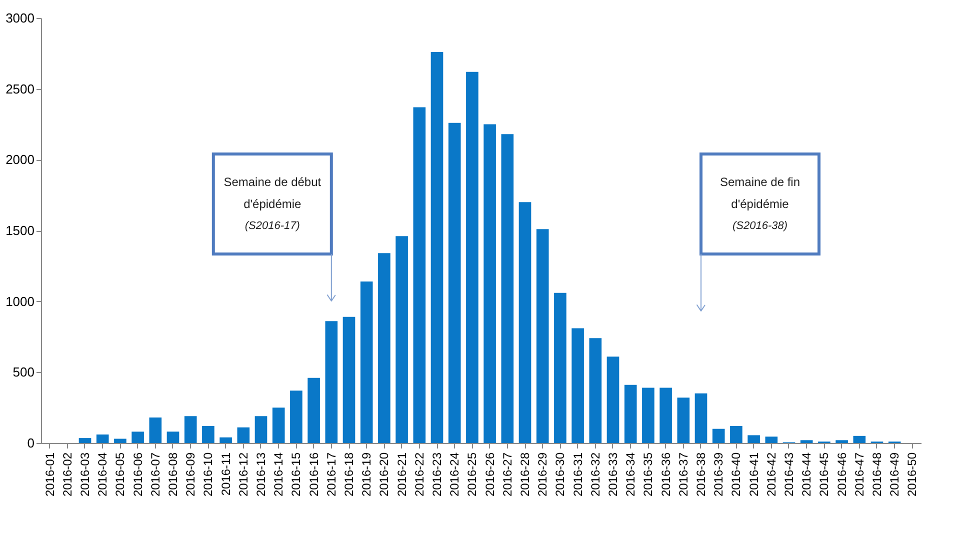  I want to click on x-tick-label: 2016-20, so click(384, 474).